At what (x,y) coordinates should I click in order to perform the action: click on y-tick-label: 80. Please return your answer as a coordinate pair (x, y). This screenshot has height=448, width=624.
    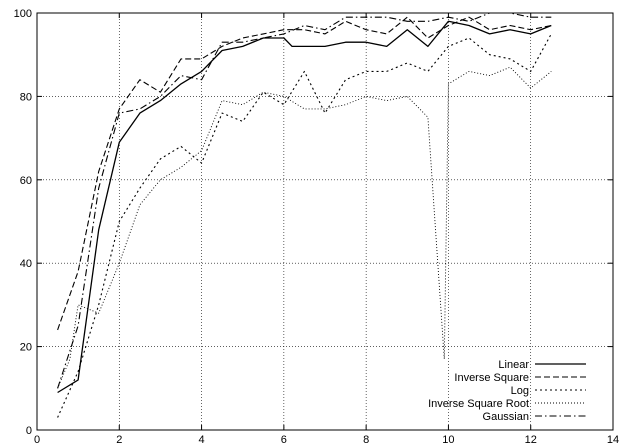
    Looking at the image, I should click on (26, 97).